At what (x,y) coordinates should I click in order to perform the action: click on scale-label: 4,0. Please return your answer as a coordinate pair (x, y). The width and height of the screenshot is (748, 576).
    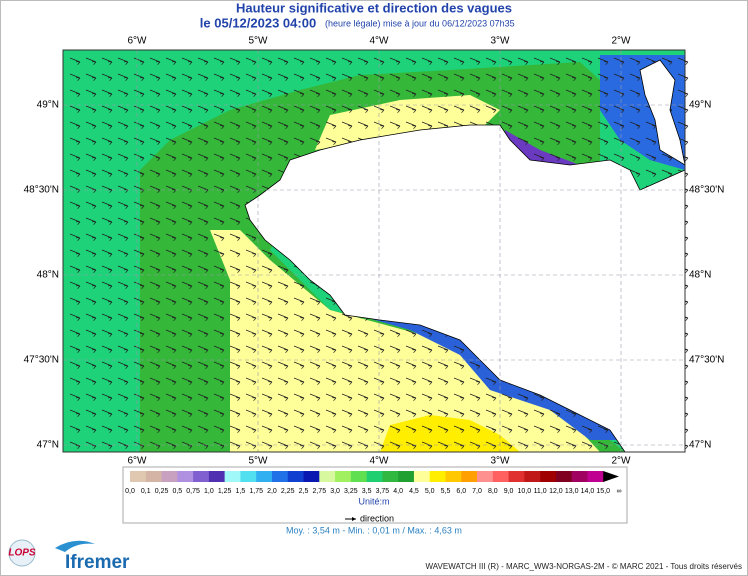
    Looking at the image, I should click on (398, 491).